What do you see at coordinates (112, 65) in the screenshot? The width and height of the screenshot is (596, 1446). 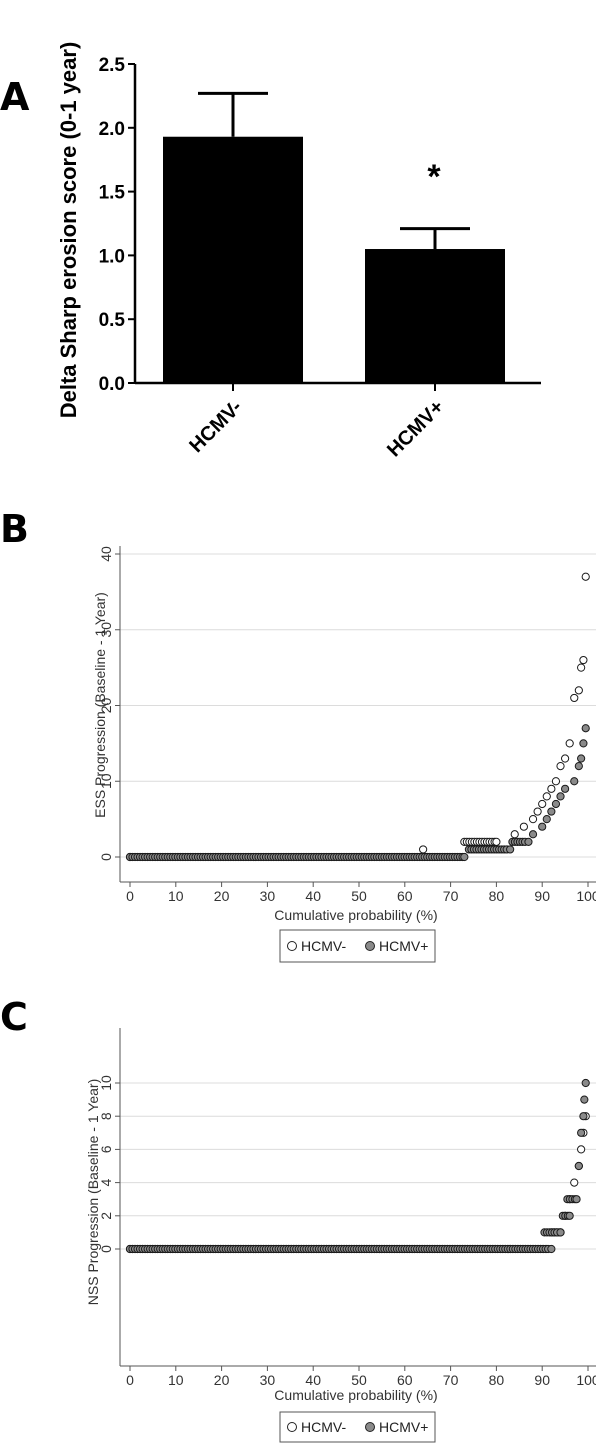 I see `y-tick-label: 2.5` at bounding box center [112, 65].